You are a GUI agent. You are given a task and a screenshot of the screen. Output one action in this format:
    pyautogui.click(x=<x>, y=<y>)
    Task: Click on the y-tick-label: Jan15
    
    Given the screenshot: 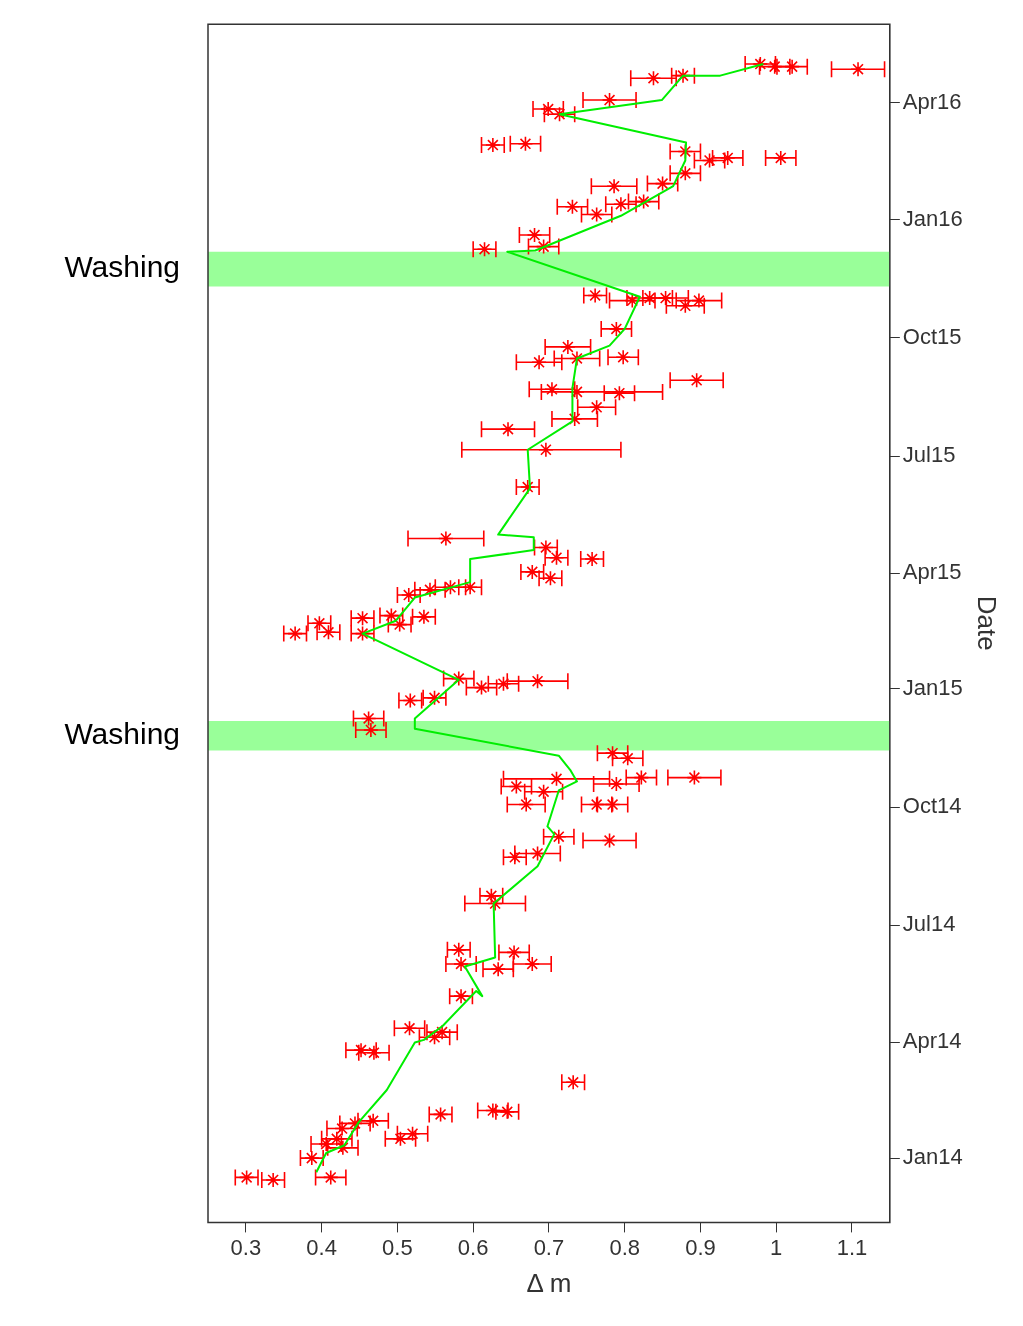 What is the action you would take?
    pyautogui.click(x=932, y=687)
    